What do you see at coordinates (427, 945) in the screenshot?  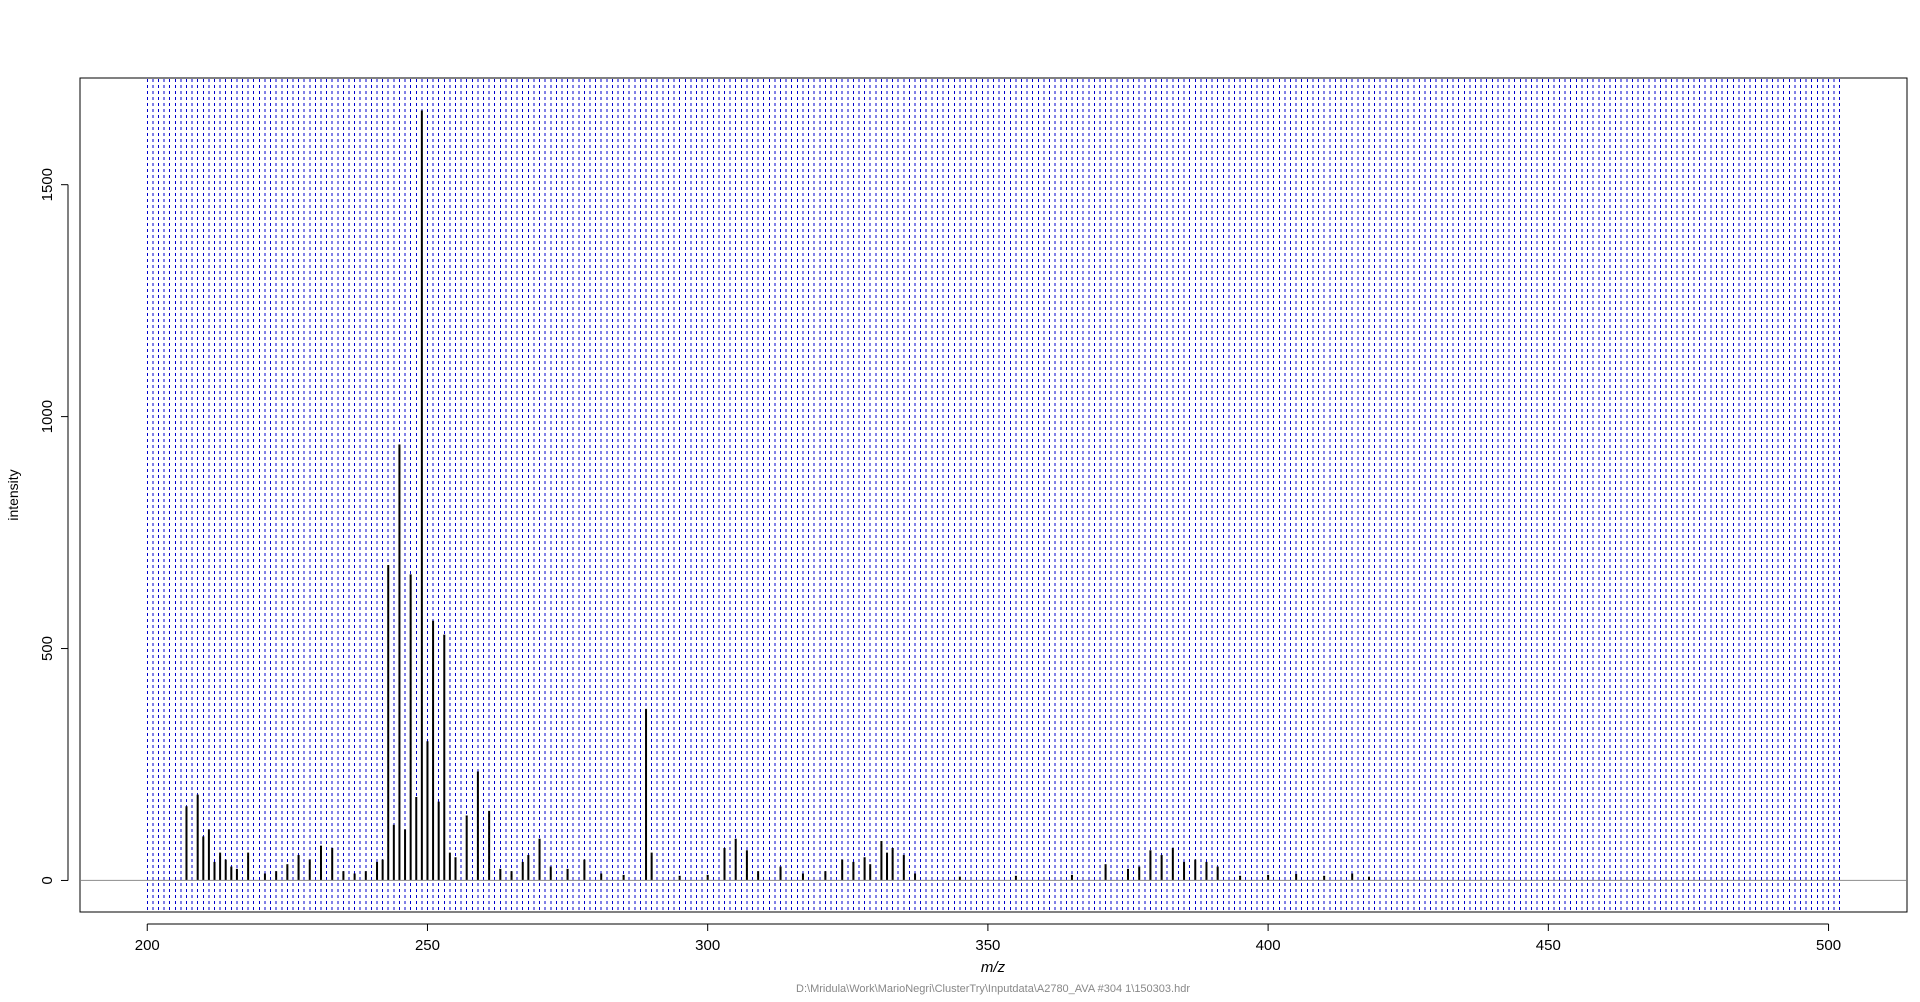 I see `x-tick-label: 250` at bounding box center [427, 945].